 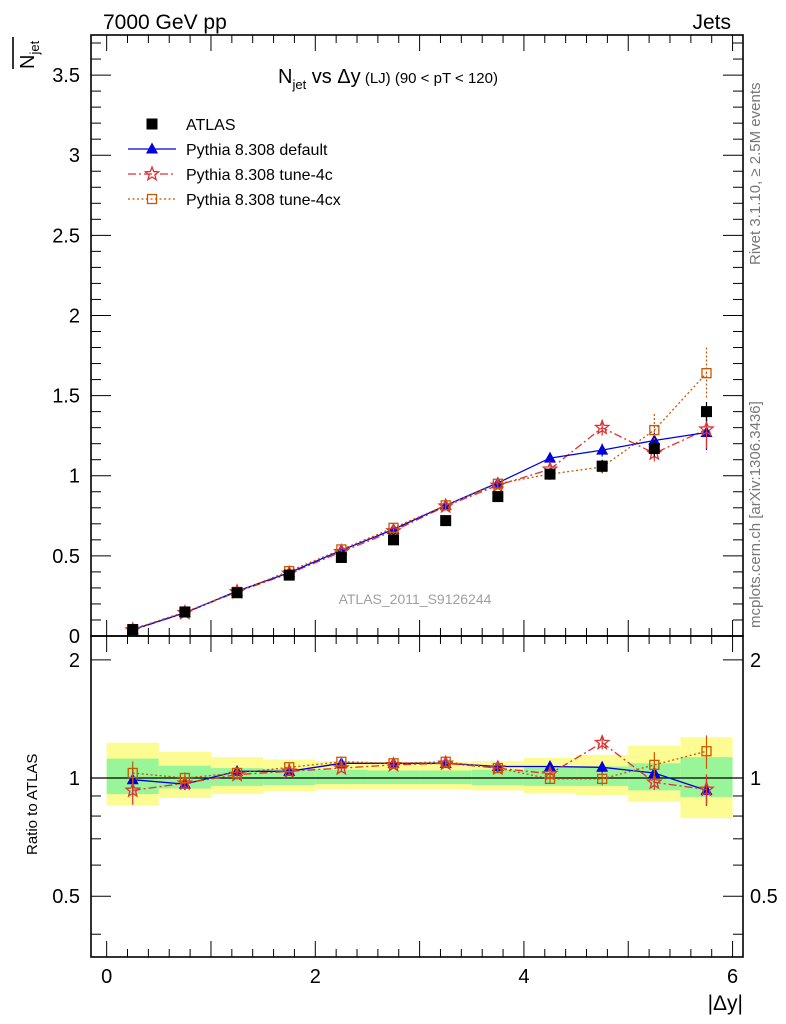 What do you see at coordinates (165, 22) in the screenshot?
I see `header-left: 7000 GeV pp` at bounding box center [165, 22].